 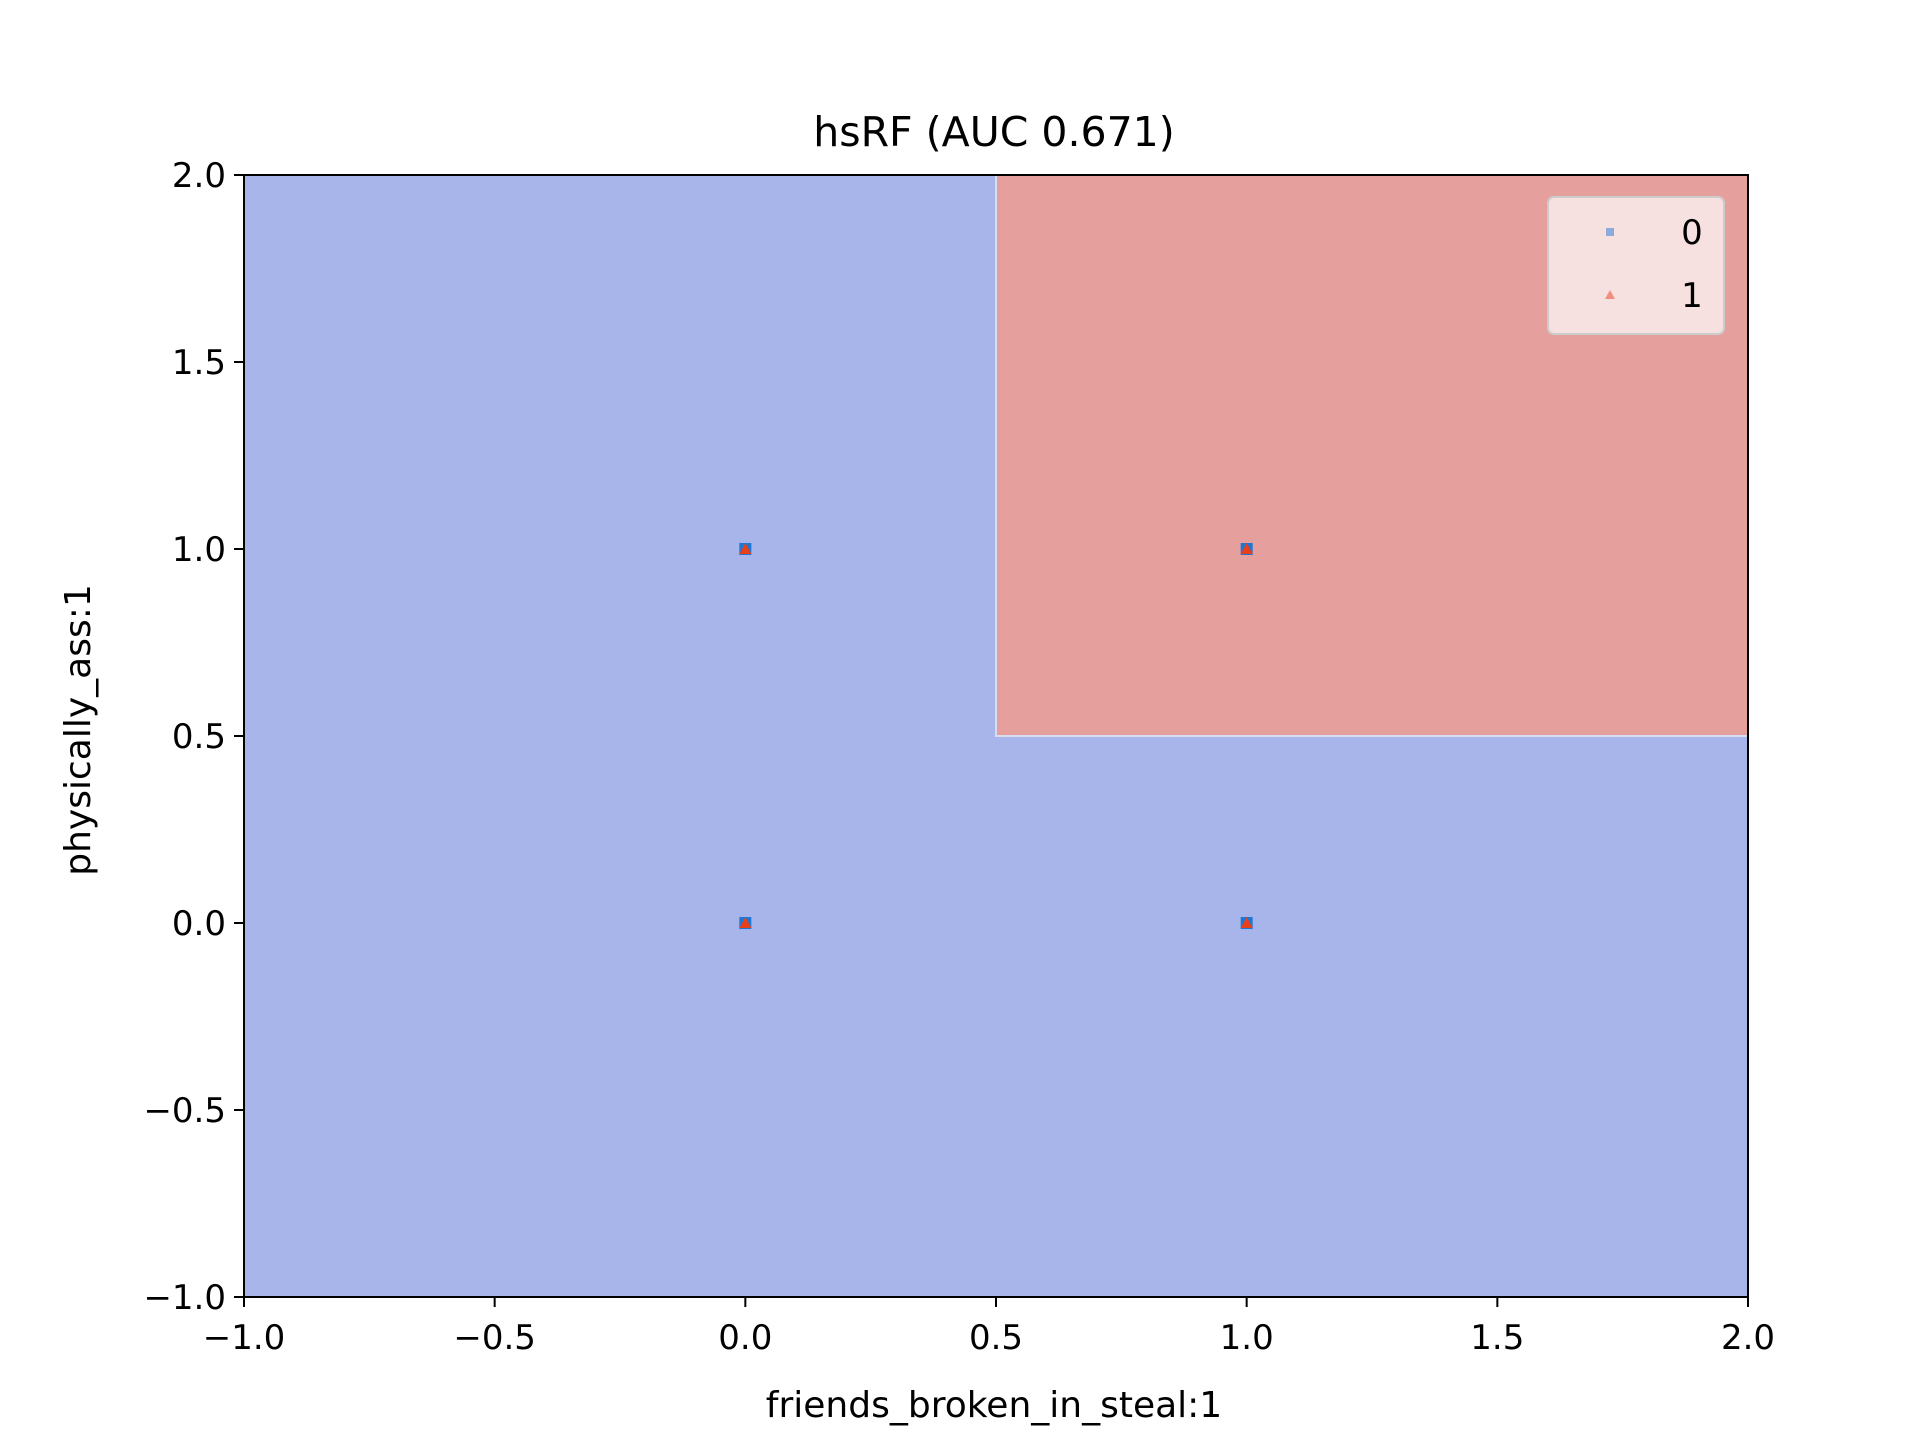 I want to click on x-tick-label: 0.5, so click(x=996, y=1338).